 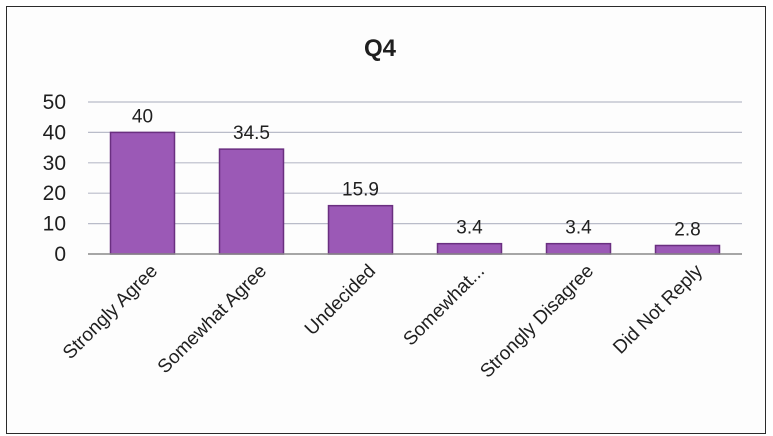 I want to click on data-label-5: 2.8, so click(x=687, y=229).